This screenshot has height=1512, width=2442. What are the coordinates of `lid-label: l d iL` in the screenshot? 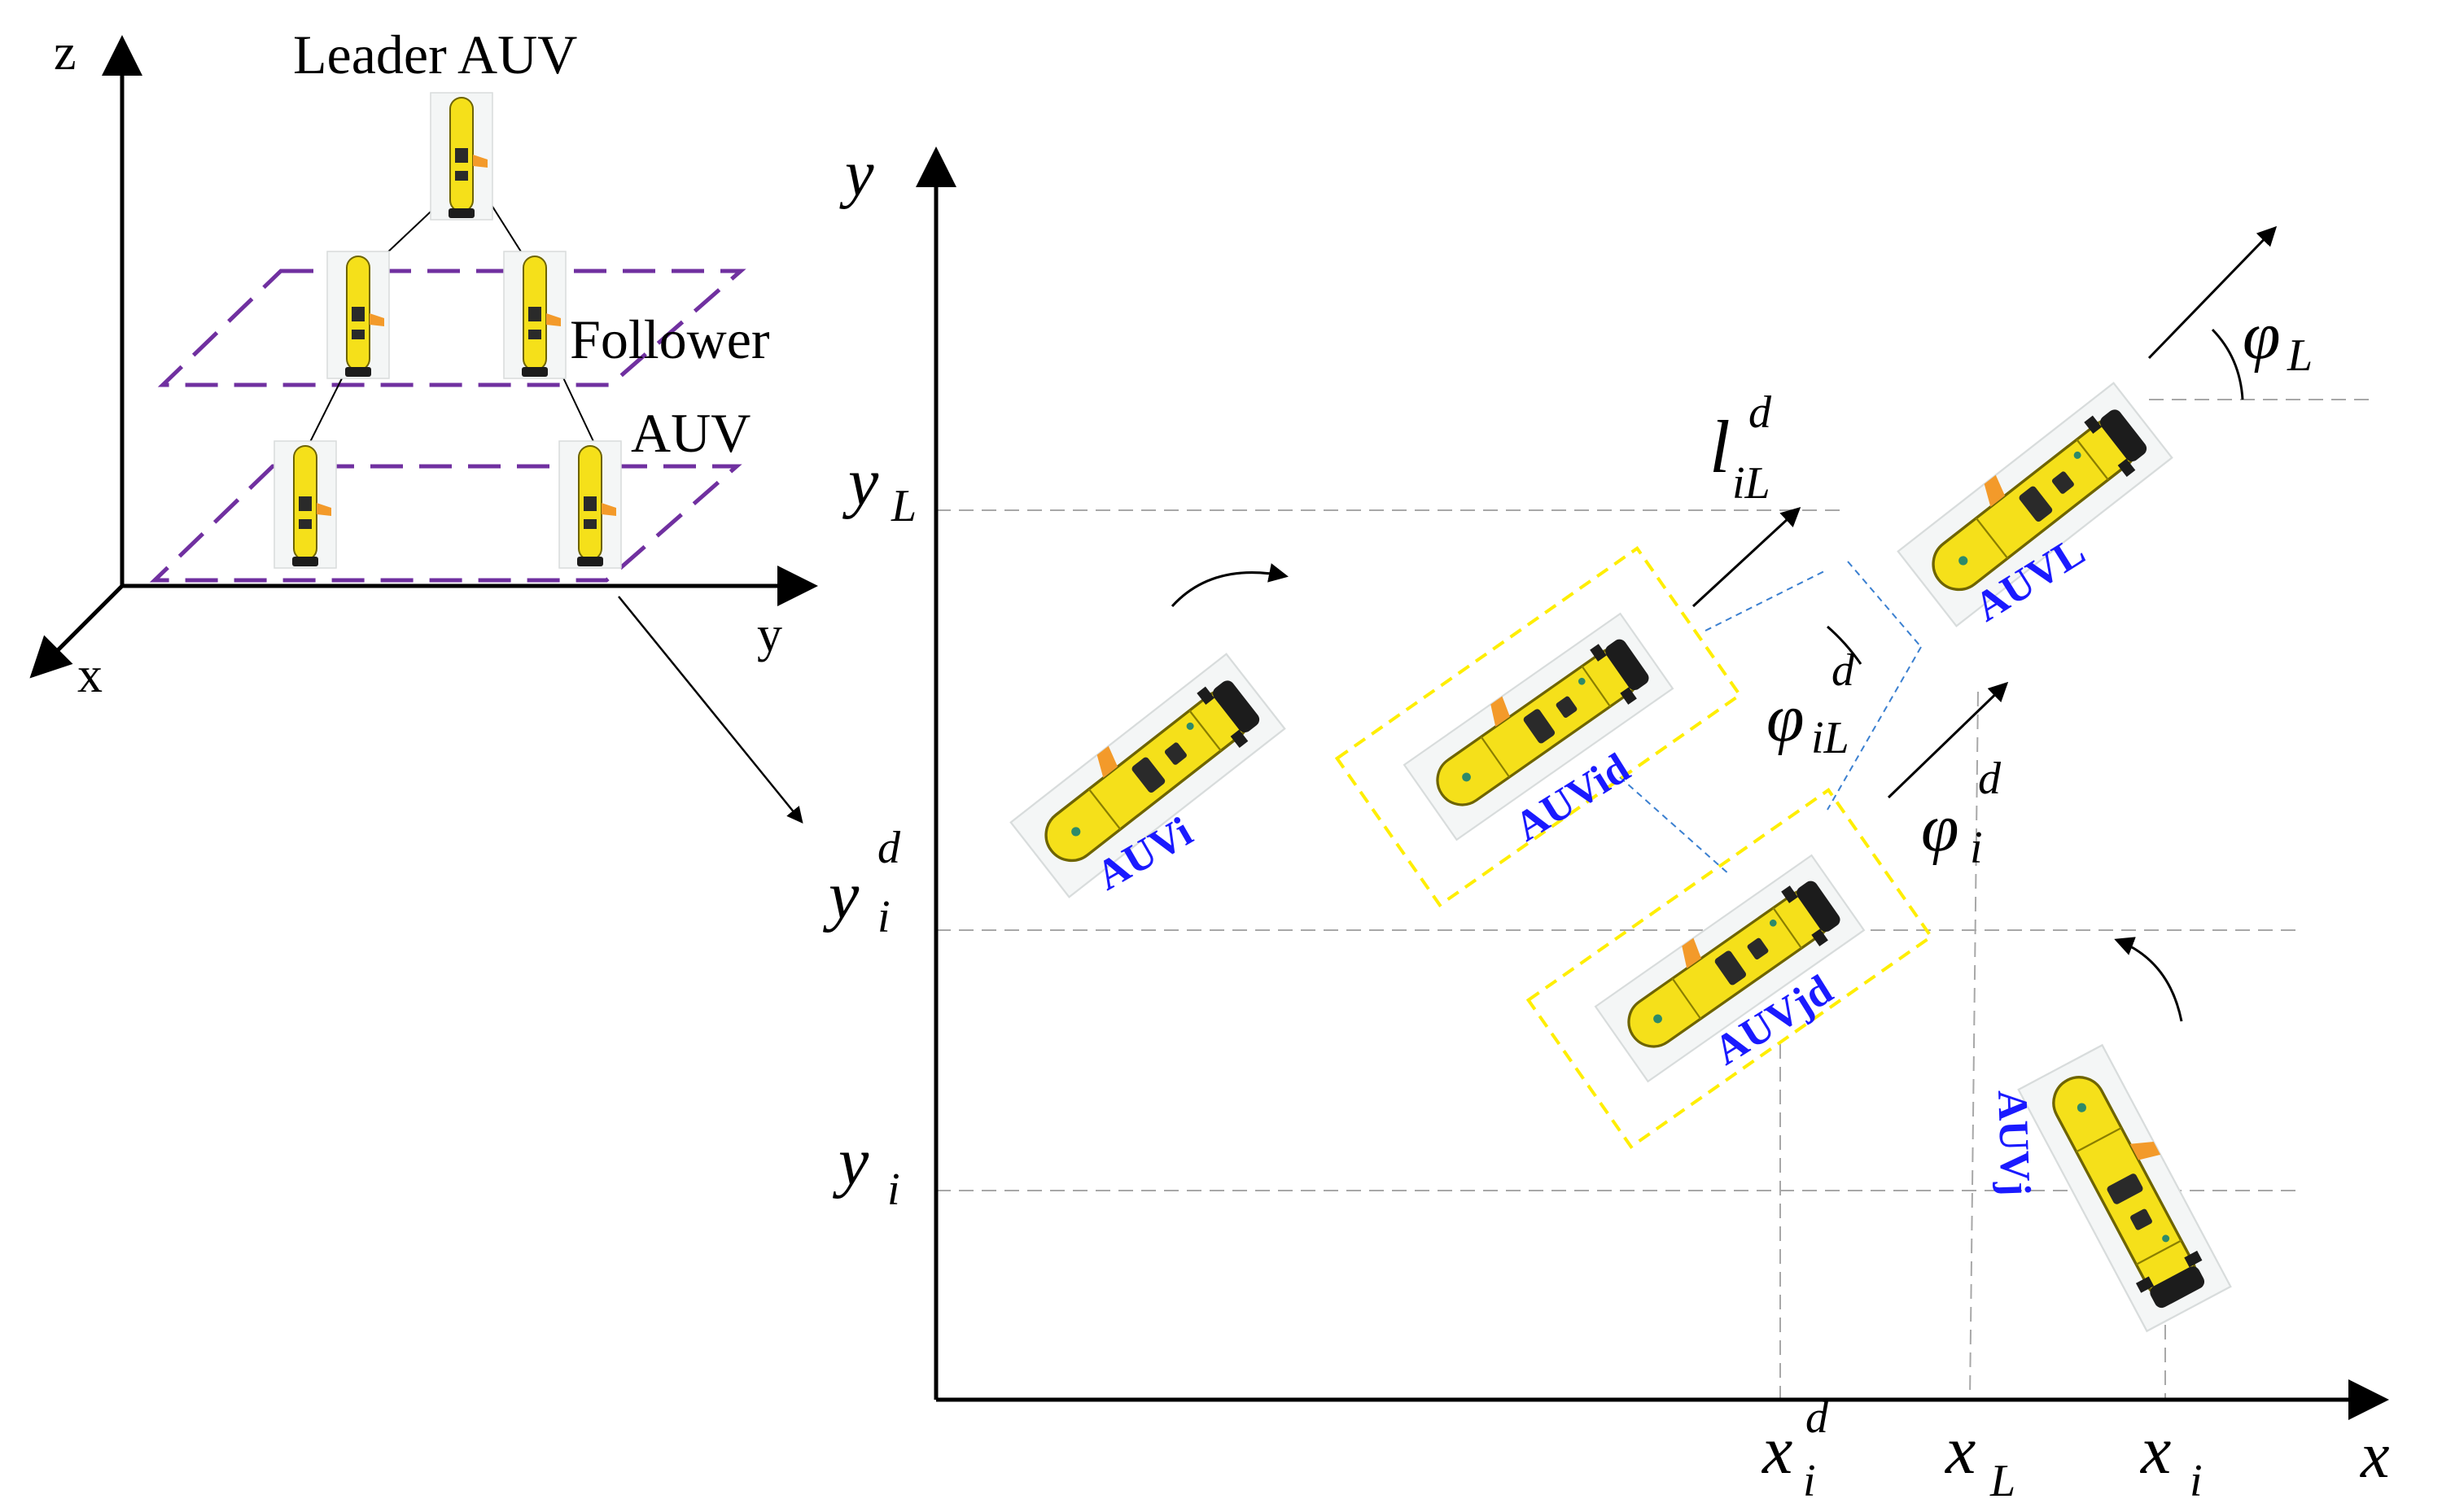 It's located at (1740, 448).